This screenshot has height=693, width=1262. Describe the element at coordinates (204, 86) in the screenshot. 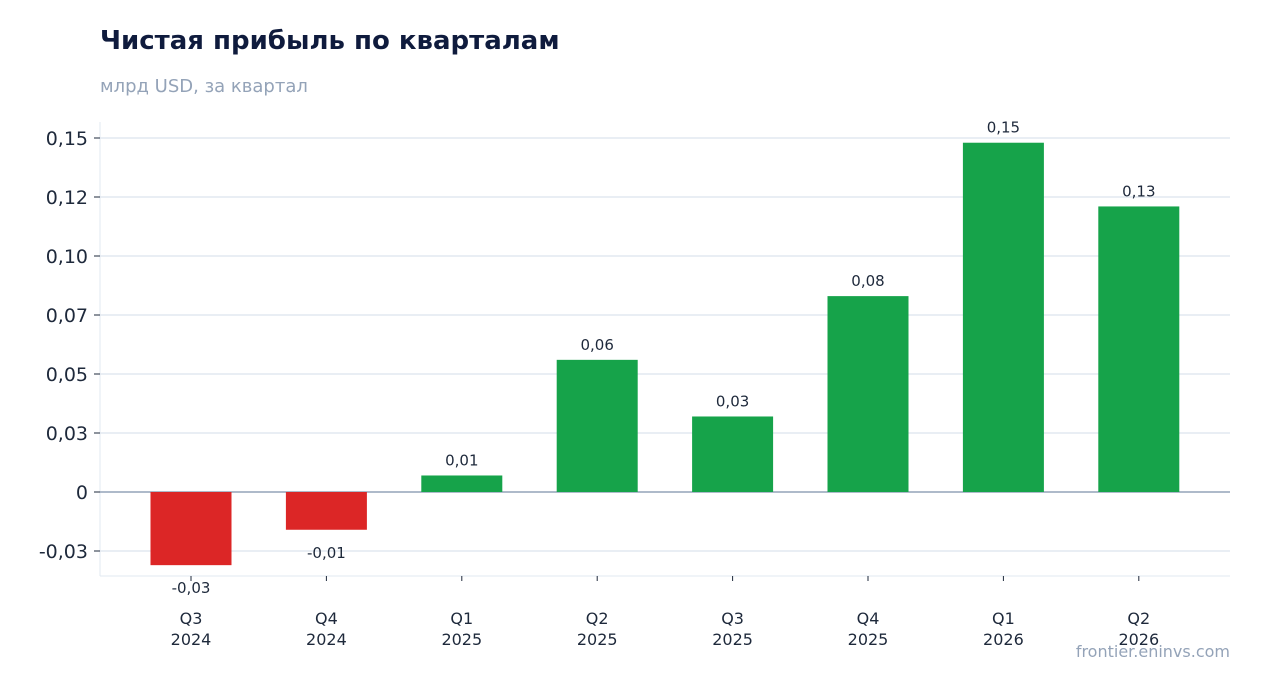

I see `chart-subtitle: млрд USD, за квартал` at that location.